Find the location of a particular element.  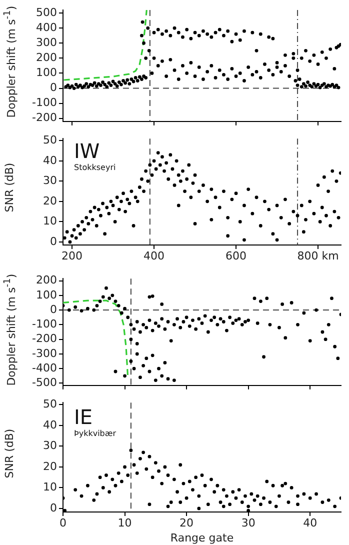

y-tick-label: 500 is located at coordinates (46, 12).